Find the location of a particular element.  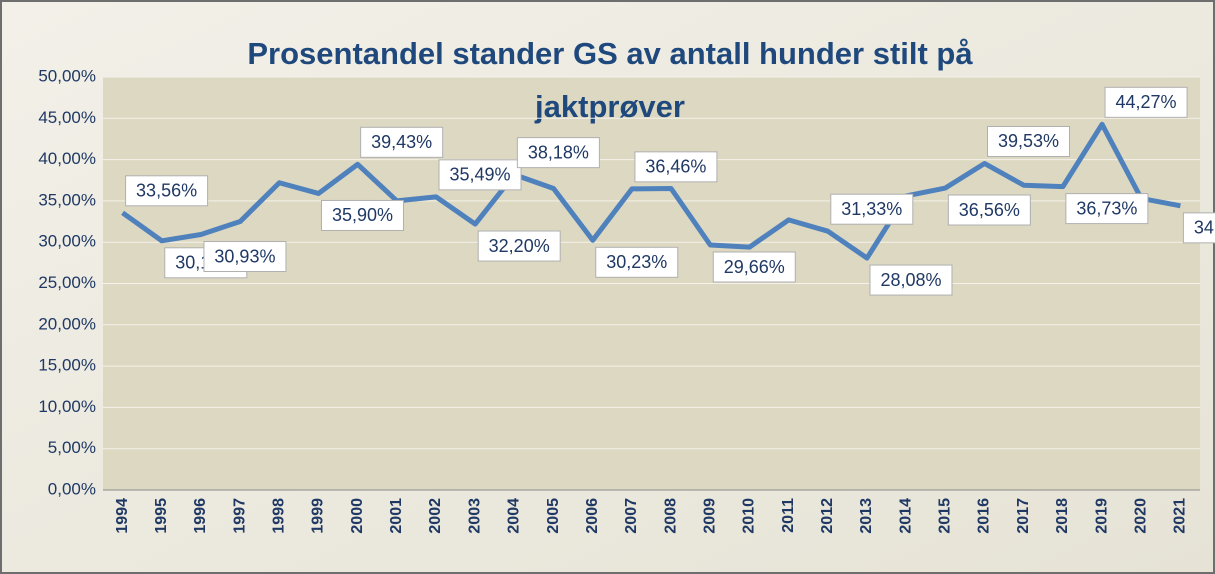

data-label-text: 36,73% is located at coordinates (1106, 208).